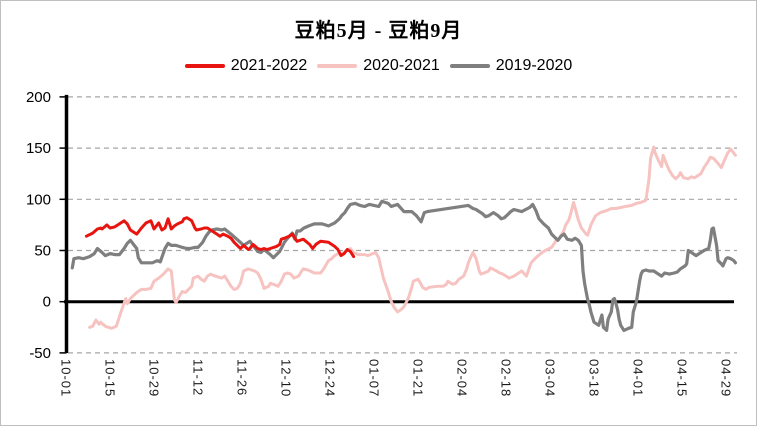 Image resolution: width=757 pixels, height=426 pixels. What do you see at coordinates (154, 378) in the screenshot?
I see `x-axis-label-10-29: 10-29` at bounding box center [154, 378].